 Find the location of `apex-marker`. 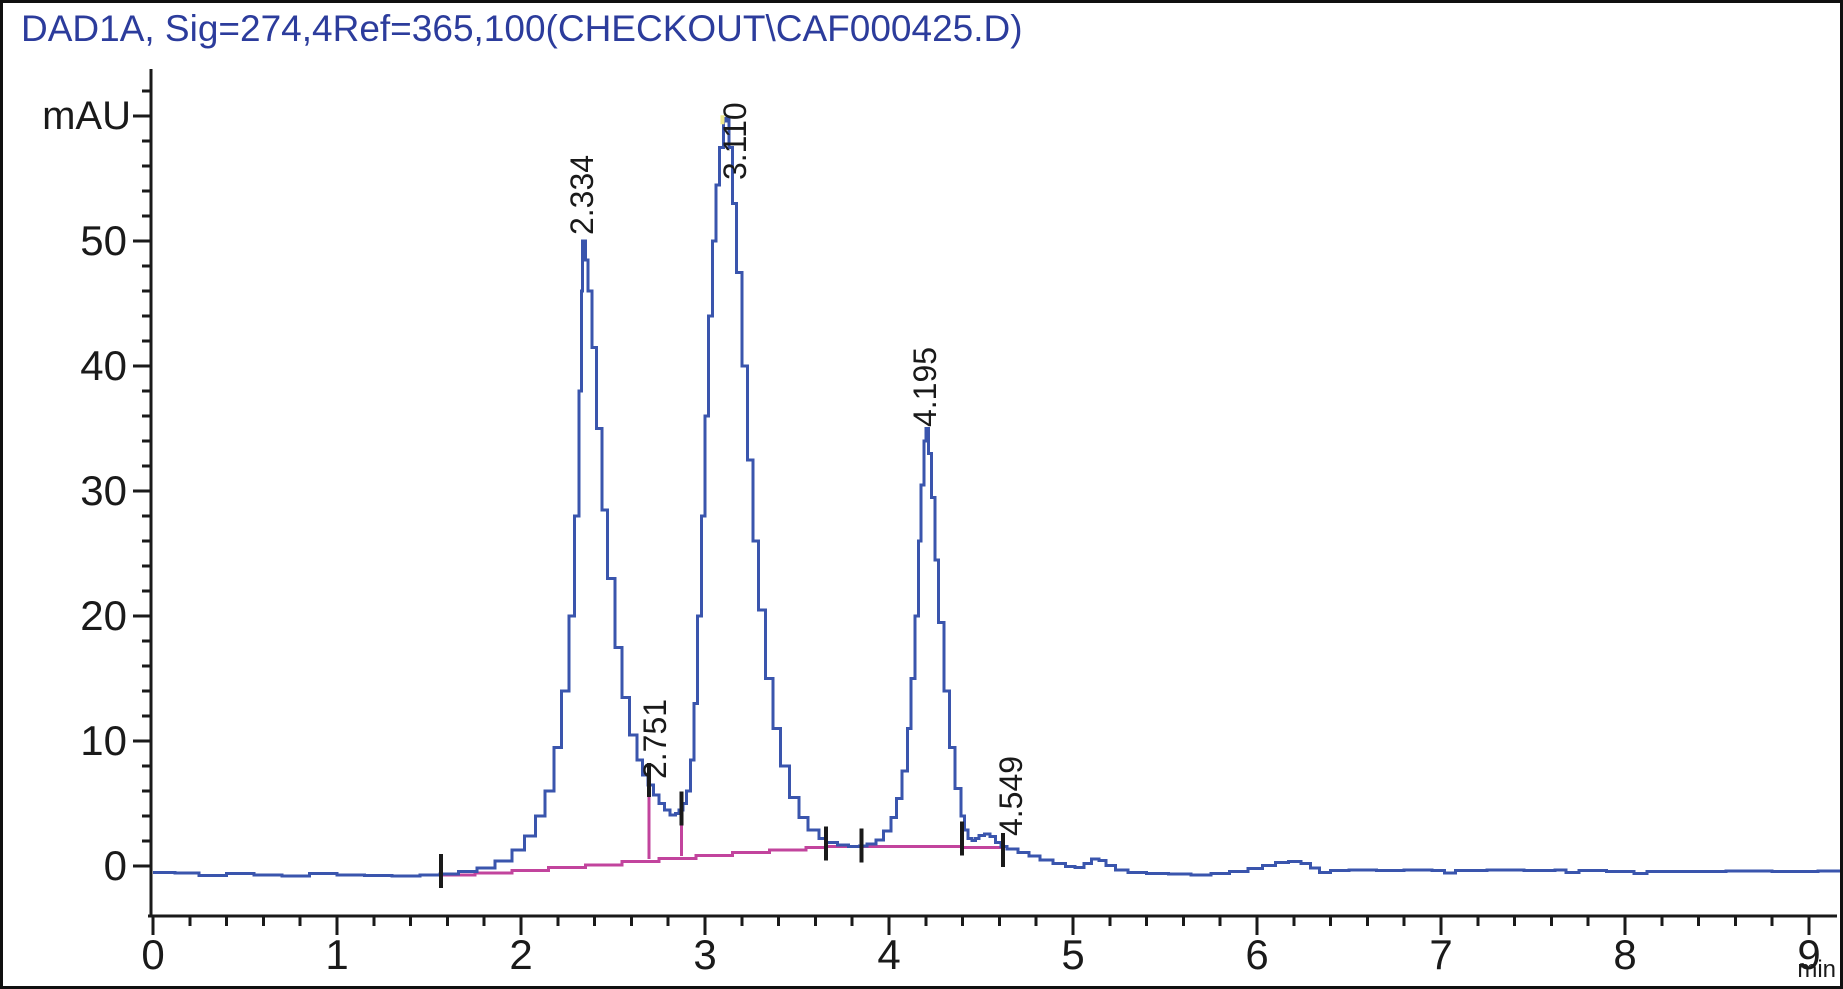

apex-marker is located at coordinates (722, 120).